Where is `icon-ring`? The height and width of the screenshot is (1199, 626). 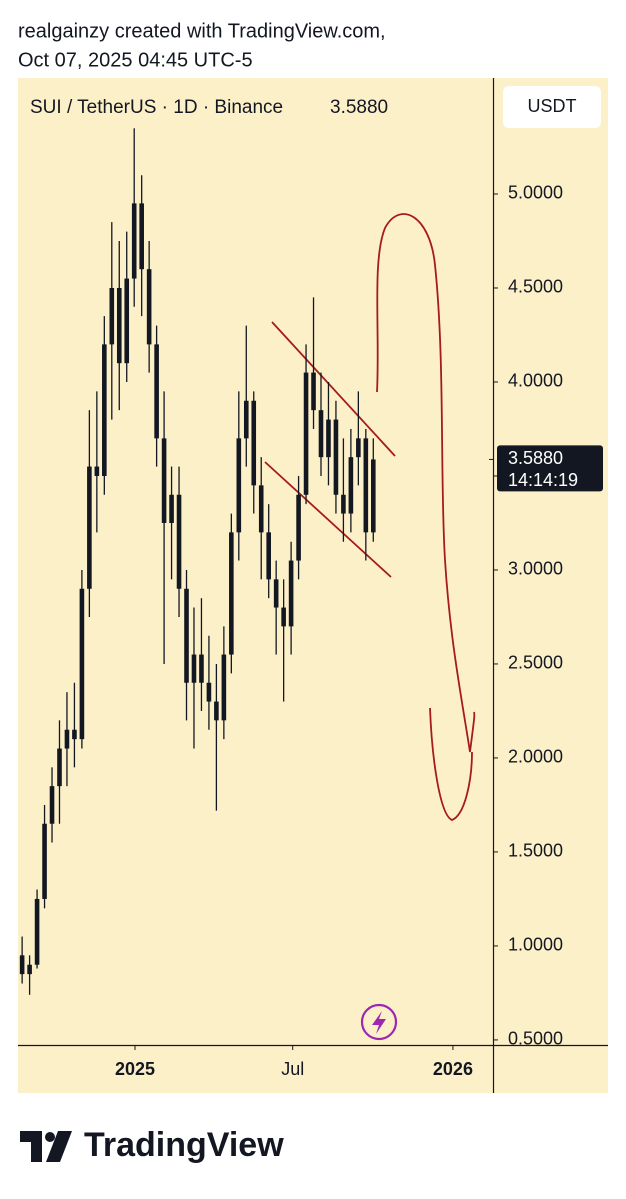 icon-ring is located at coordinates (379, 1022).